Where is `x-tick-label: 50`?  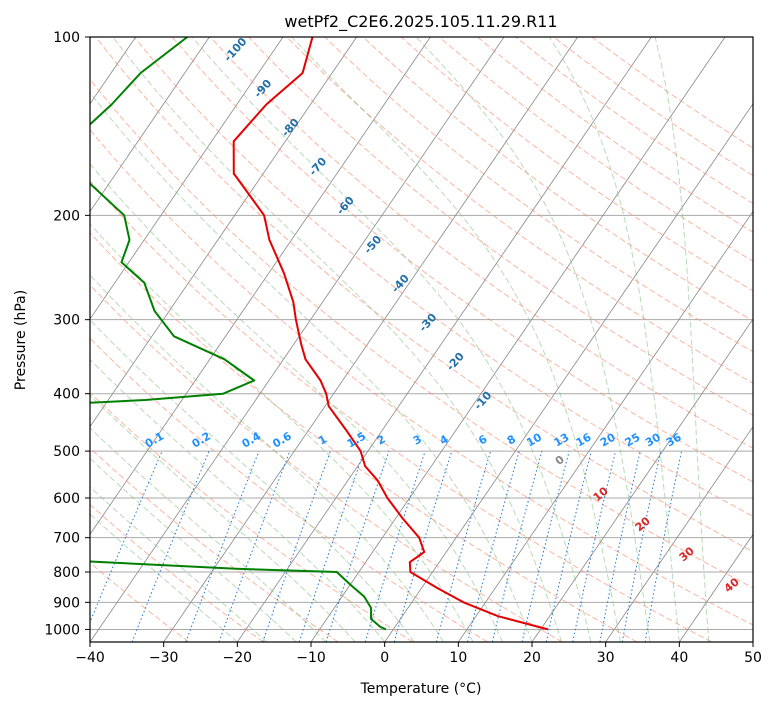
x-tick-label: 50 is located at coordinates (753, 658).